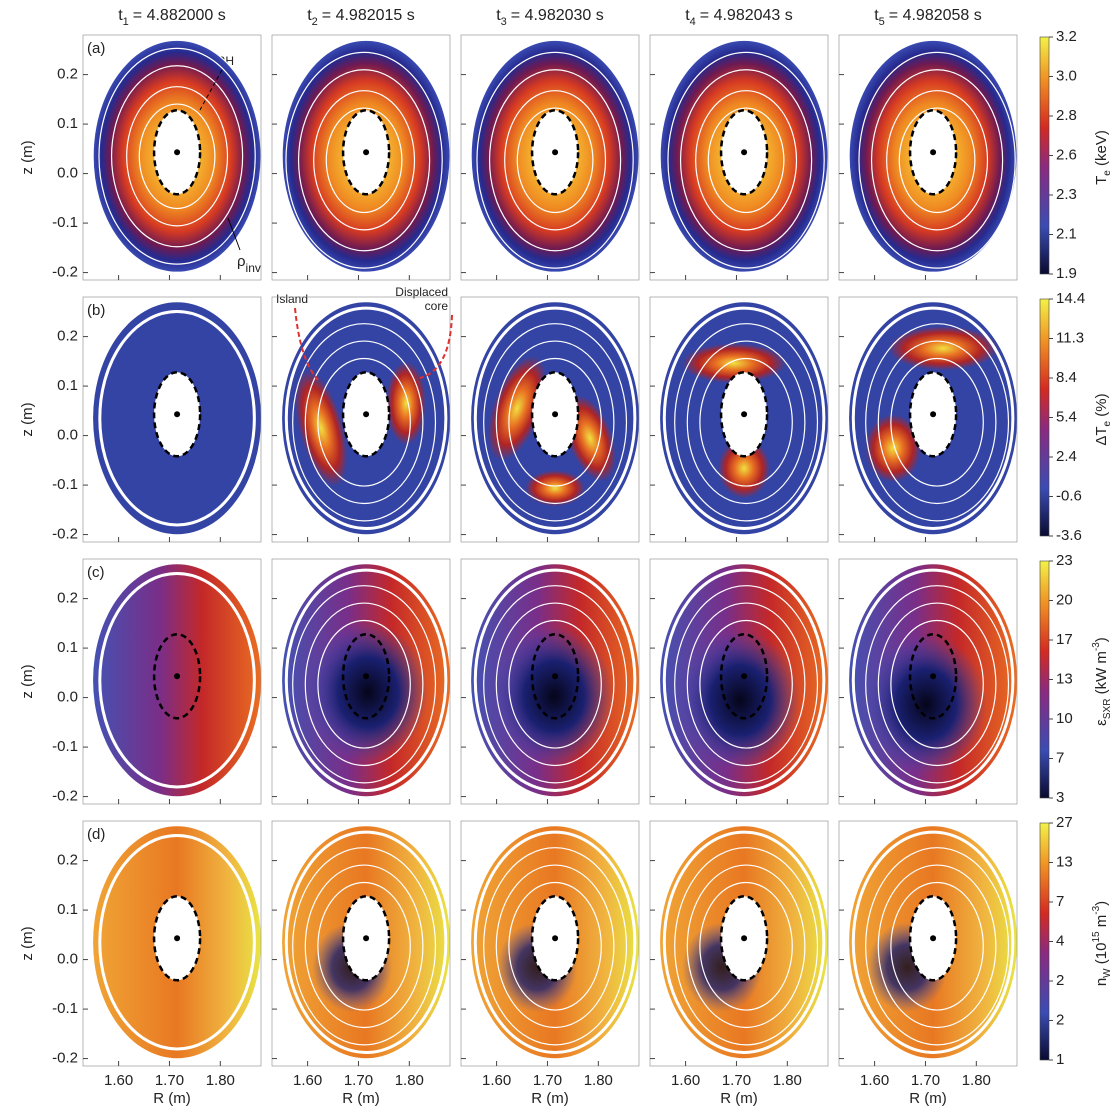  What do you see at coordinates (1064, 560) in the screenshot?
I see `colorbar-tick-label: 23` at bounding box center [1064, 560].